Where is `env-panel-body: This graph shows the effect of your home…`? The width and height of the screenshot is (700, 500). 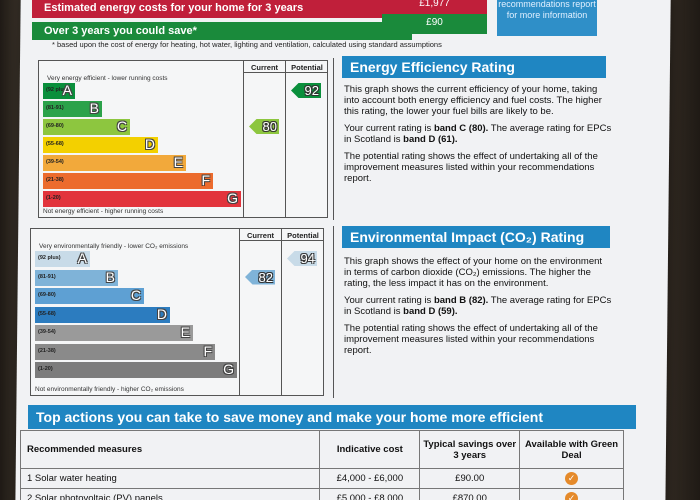
env-panel-body: This graph shows the effect of your home… is located at coordinates (478, 309).